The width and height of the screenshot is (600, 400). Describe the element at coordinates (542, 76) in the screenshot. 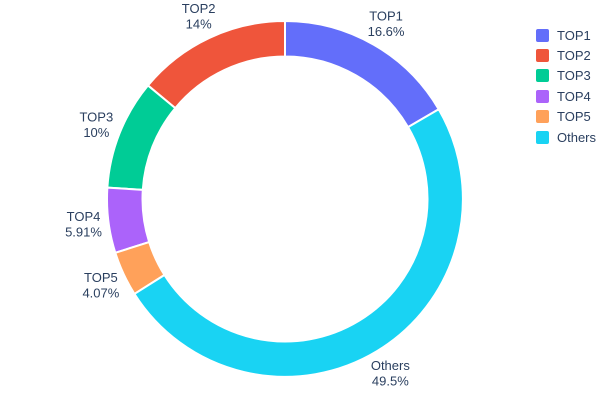

I see `legend-swatch-top3` at that location.